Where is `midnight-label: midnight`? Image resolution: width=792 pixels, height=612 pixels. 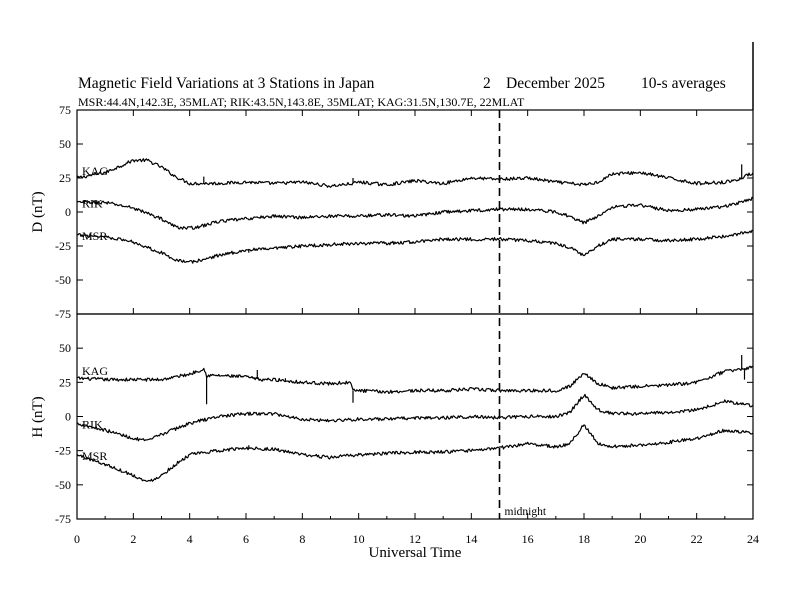 midnight-label: midnight is located at coordinates (526, 512).